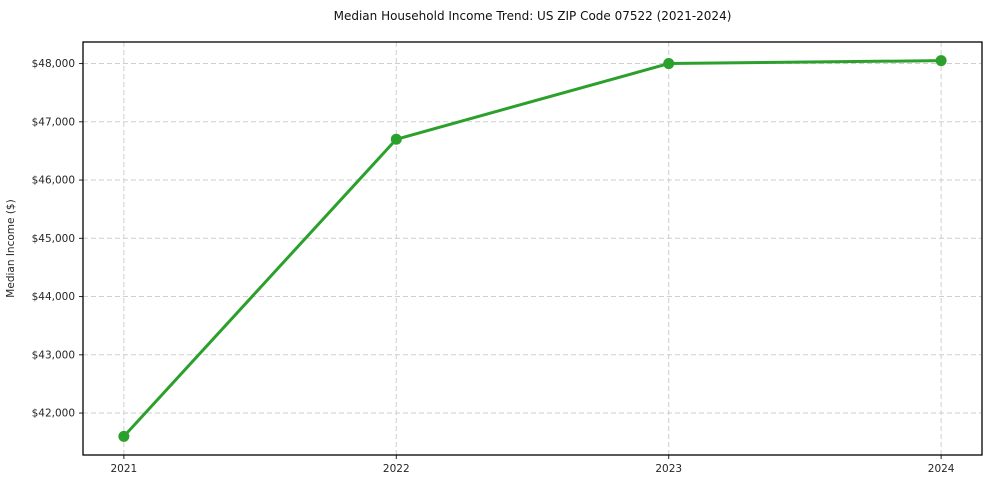  I want to click on y-tick-label: $45,000, so click(53, 239).